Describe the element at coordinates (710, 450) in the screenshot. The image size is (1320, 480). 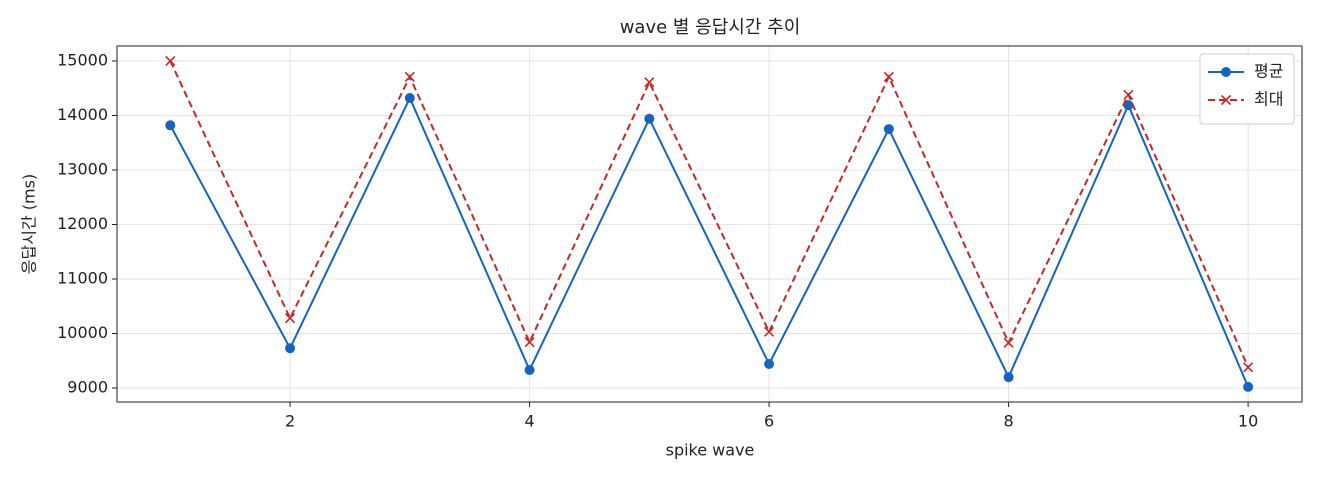
I see `x-axis-label: spike wave` at that location.